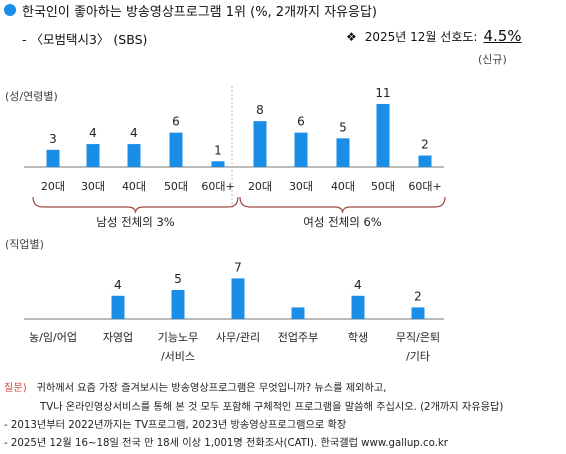 The height and width of the screenshot is (454, 566). Describe the element at coordinates (53, 139) in the screenshot. I see `value-label-0: 3` at that location.